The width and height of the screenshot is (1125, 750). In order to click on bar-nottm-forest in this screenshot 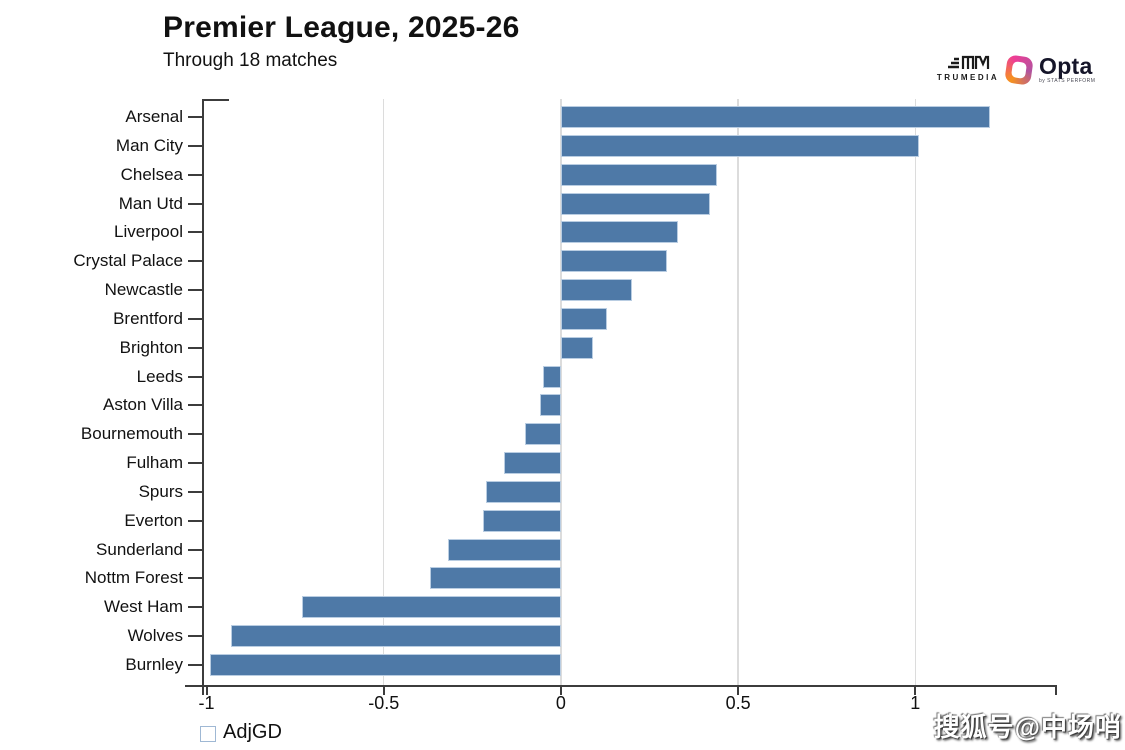, I will do `click(495, 578)`.